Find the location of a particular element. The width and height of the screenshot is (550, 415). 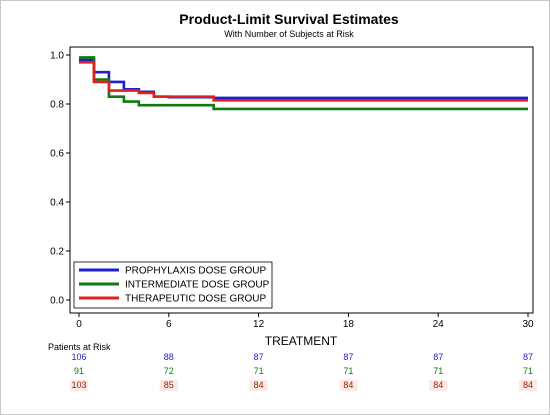

risk-value: 88 is located at coordinates (169, 357).